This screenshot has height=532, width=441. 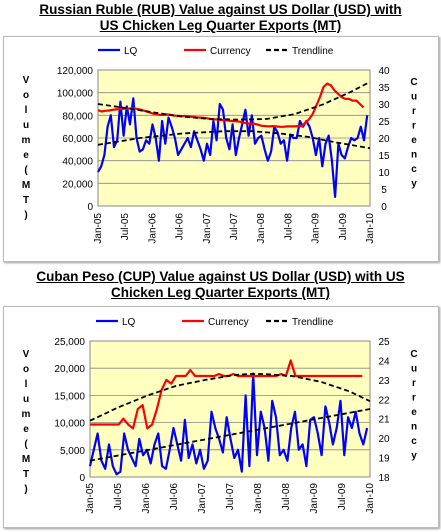 I want to click on x-tick-label: Jul-06, so click(x=174, y=497).